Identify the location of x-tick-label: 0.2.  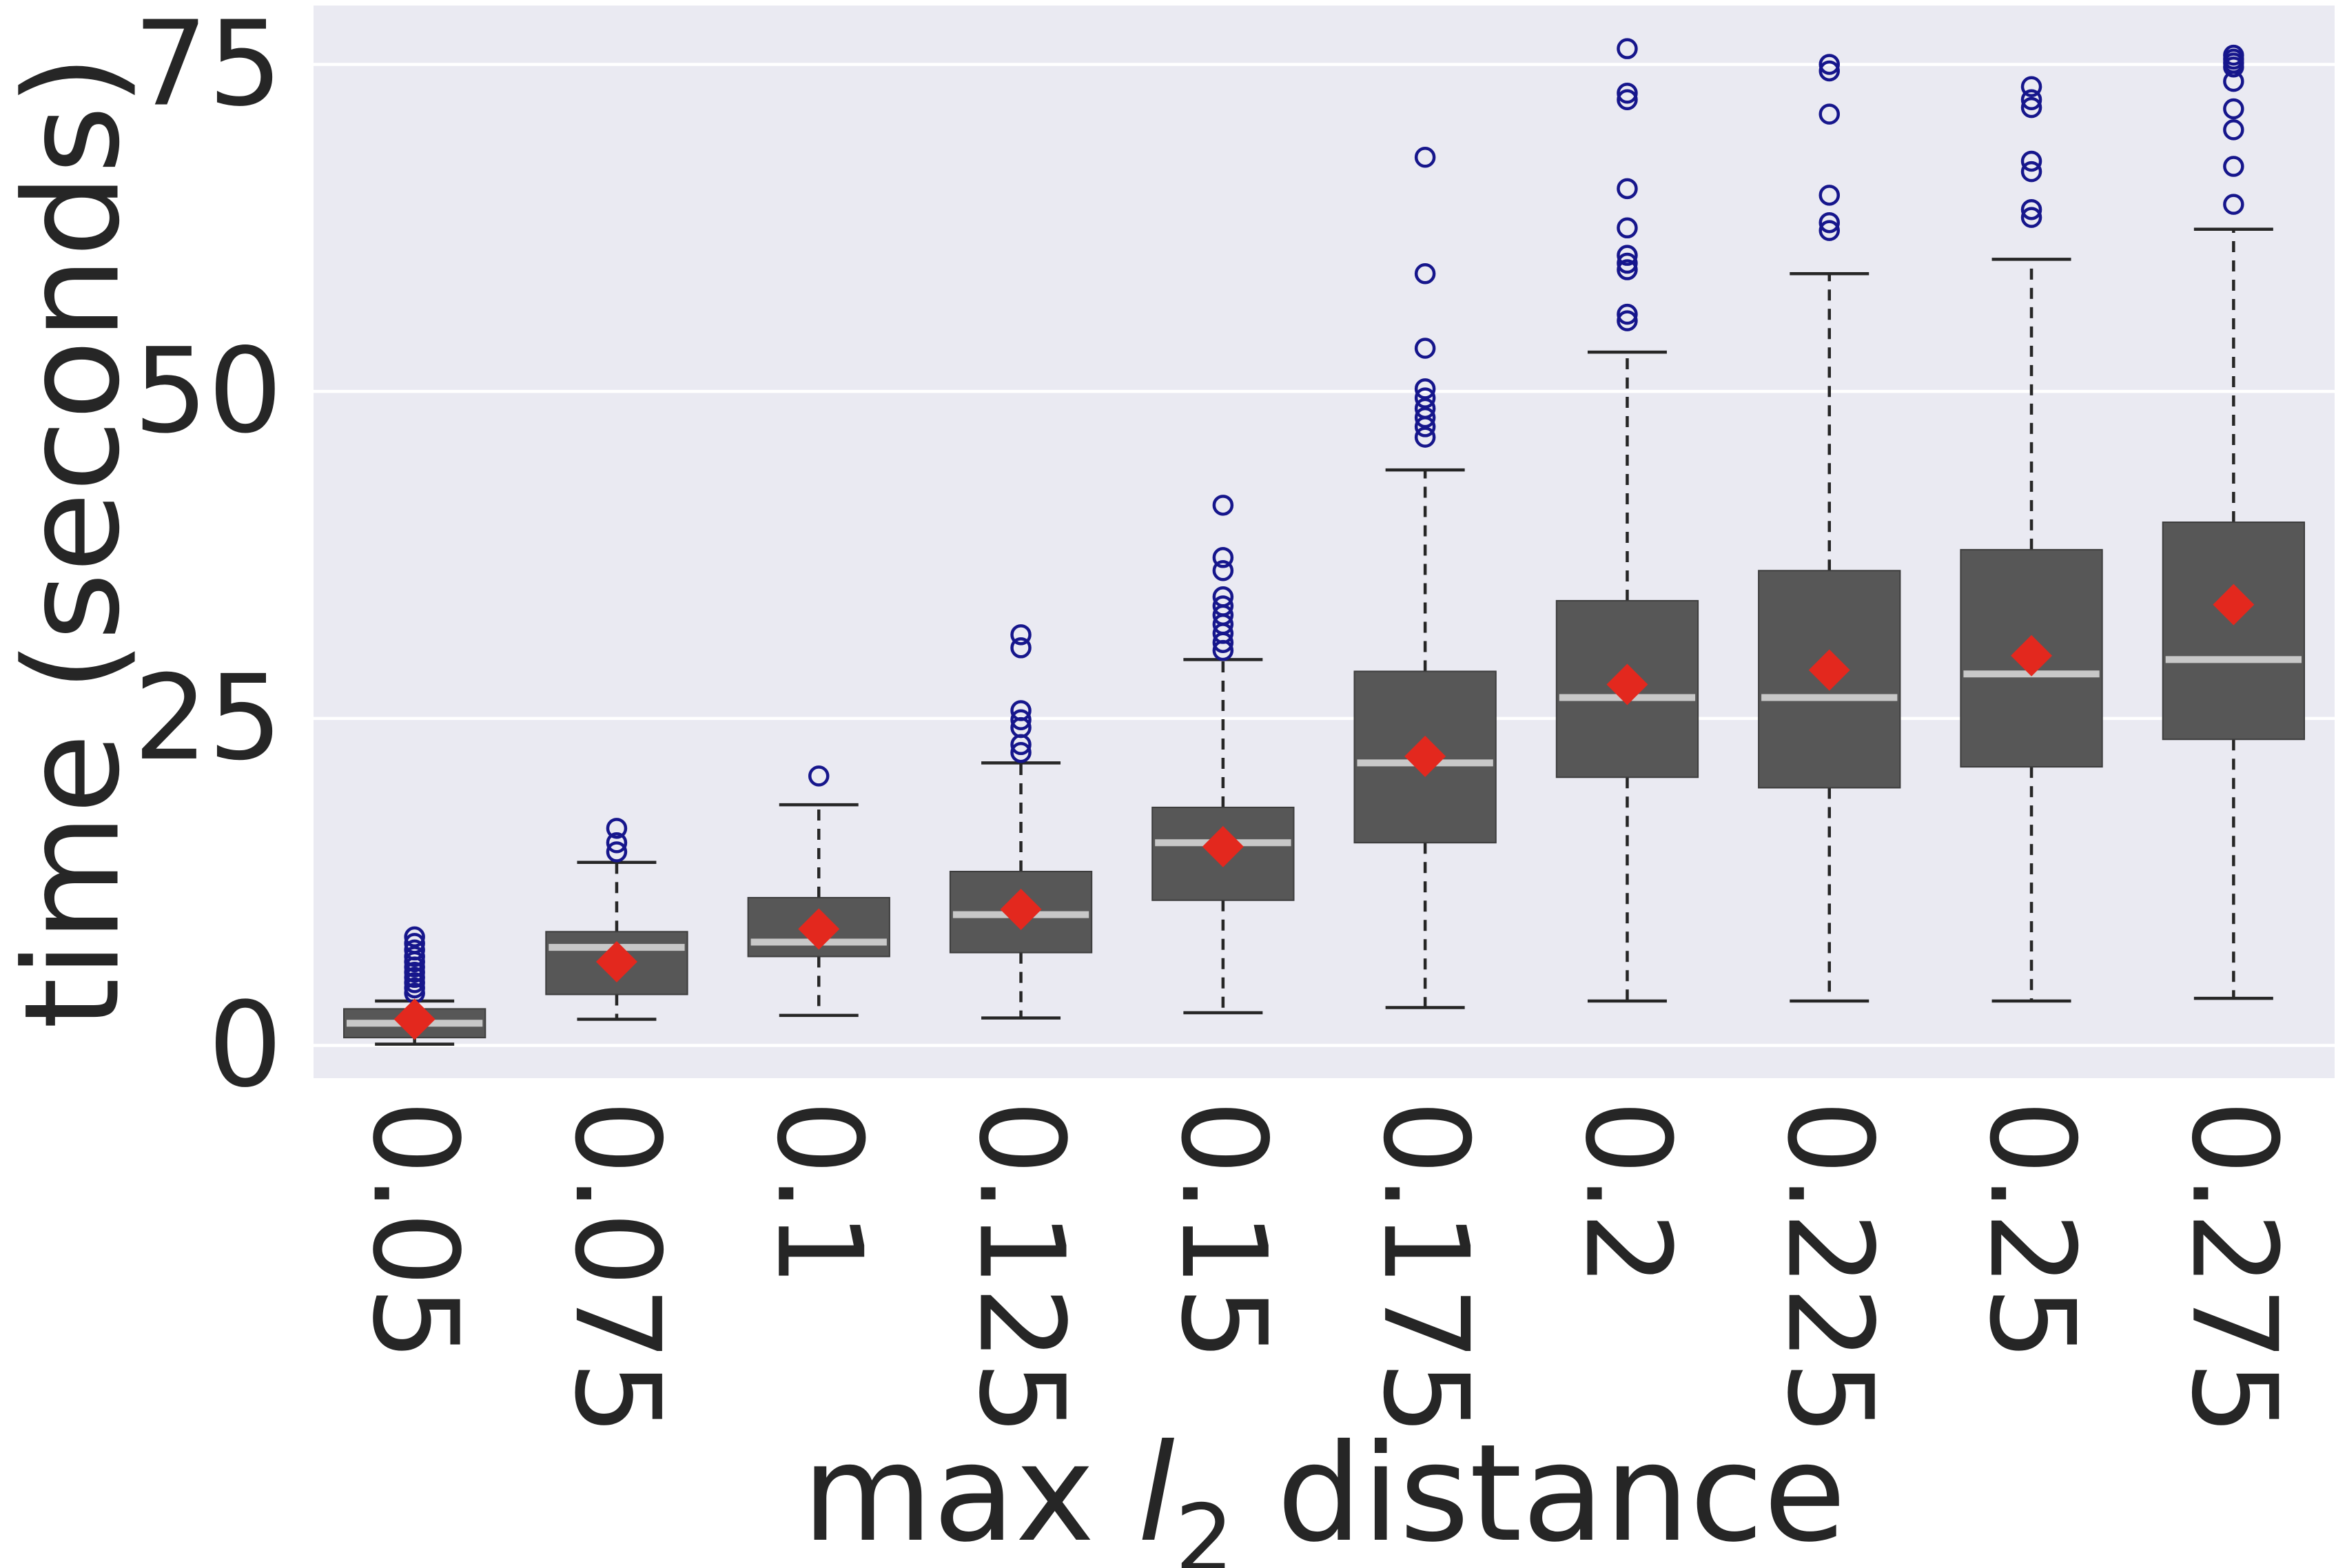
(1627, 1193).